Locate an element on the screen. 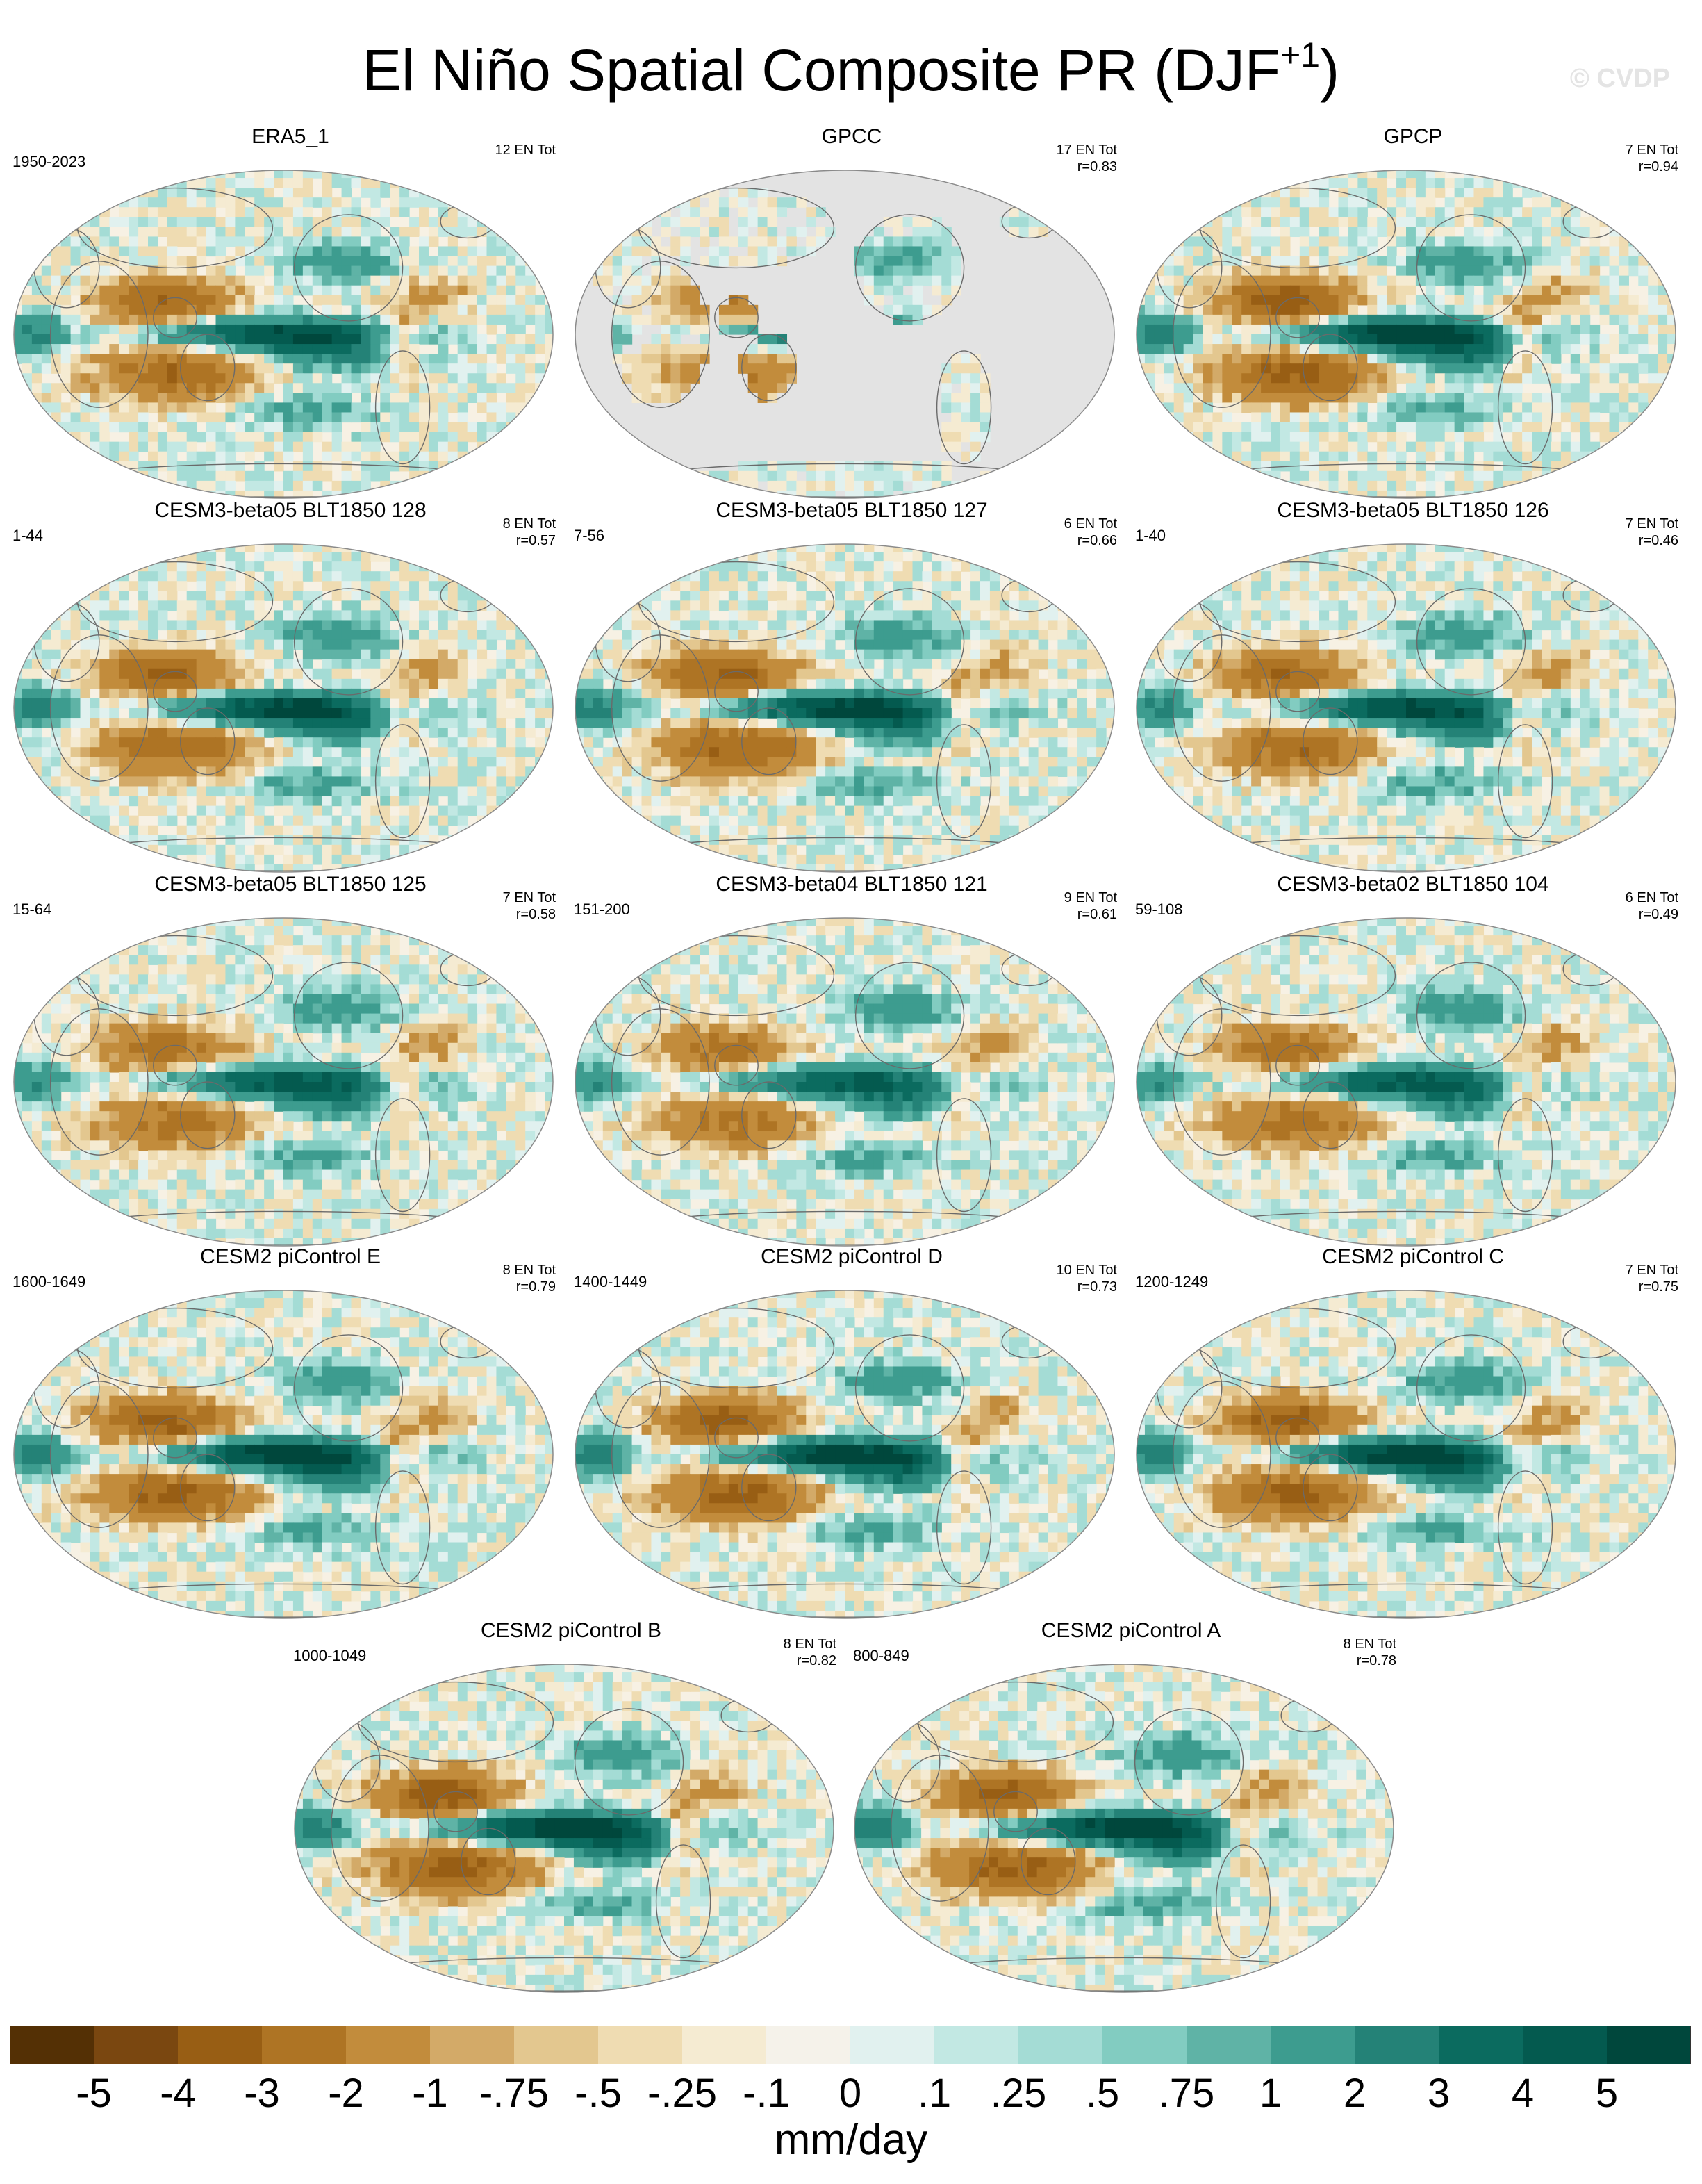 This screenshot has height=2184, width=1702. panel-title: CESM3-beta05 BLT1850 128 is located at coordinates (290, 510).